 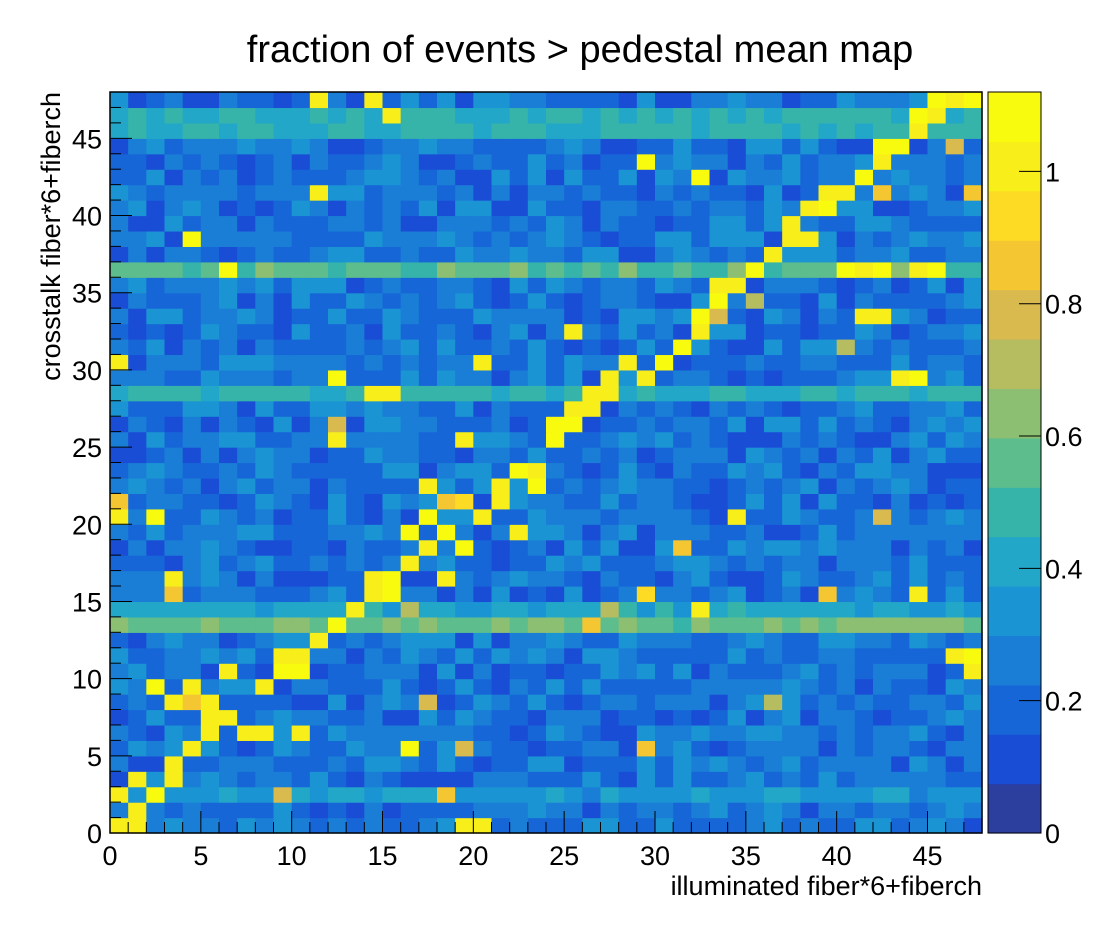 I want to click on colorbar-swatch, so click(x=1014, y=413).